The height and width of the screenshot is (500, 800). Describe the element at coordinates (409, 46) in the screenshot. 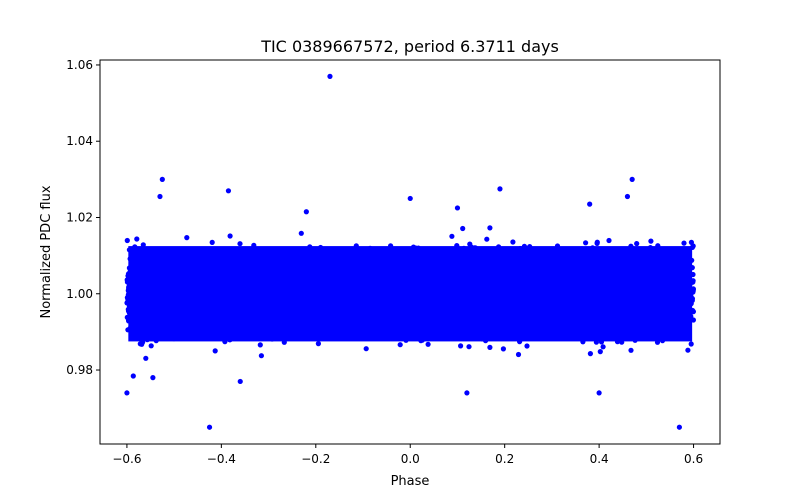

I see `chart-title: TIC 0389667572, period 6.3711 days` at that location.